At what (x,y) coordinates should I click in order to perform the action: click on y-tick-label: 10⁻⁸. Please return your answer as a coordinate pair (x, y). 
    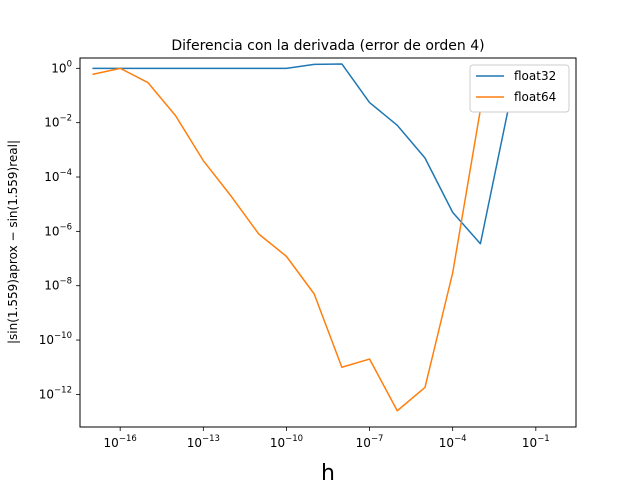
    Looking at the image, I should click on (58, 285).